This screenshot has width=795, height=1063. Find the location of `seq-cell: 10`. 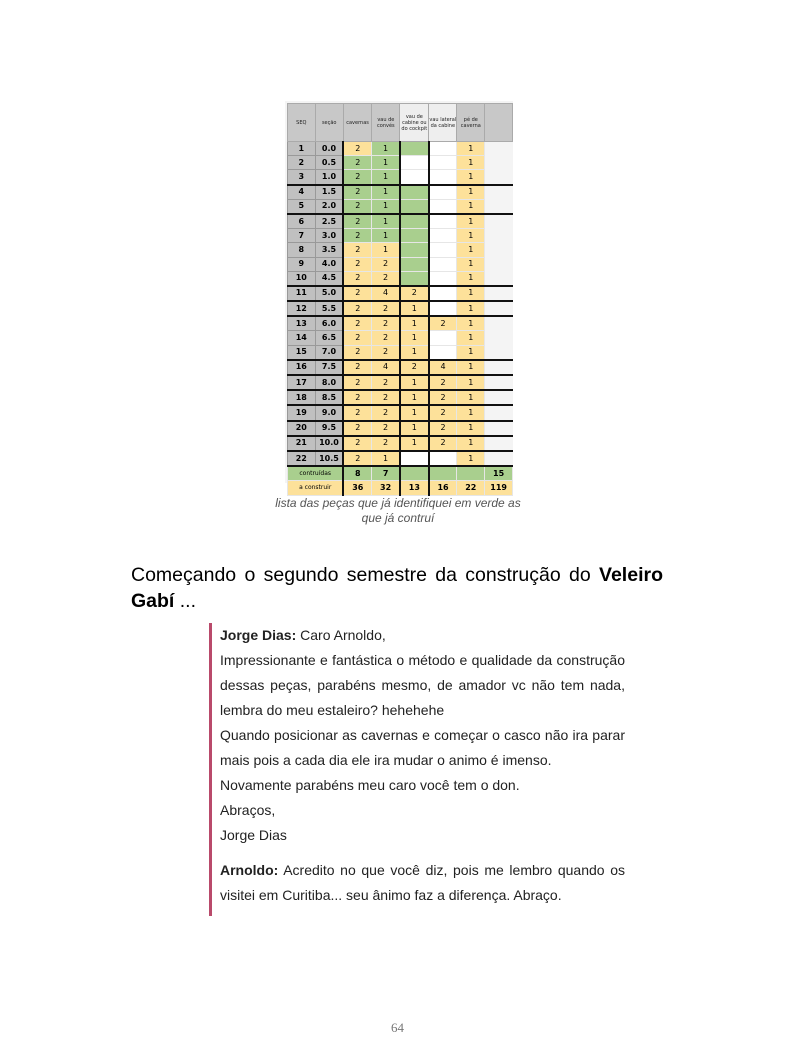

seq-cell: 10 is located at coordinates (301, 278).